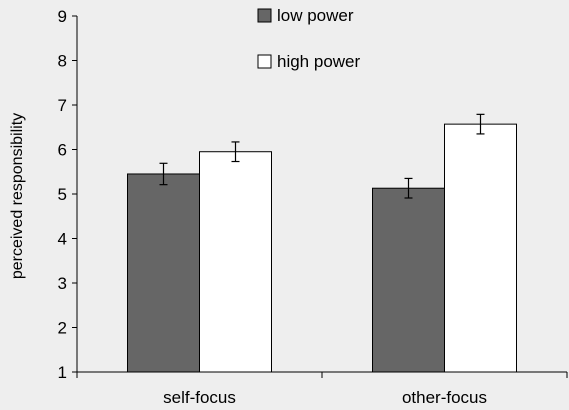 The width and height of the screenshot is (569, 410). Describe the element at coordinates (62, 194) in the screenshot. I see `y-tick-label: 5` at that location.